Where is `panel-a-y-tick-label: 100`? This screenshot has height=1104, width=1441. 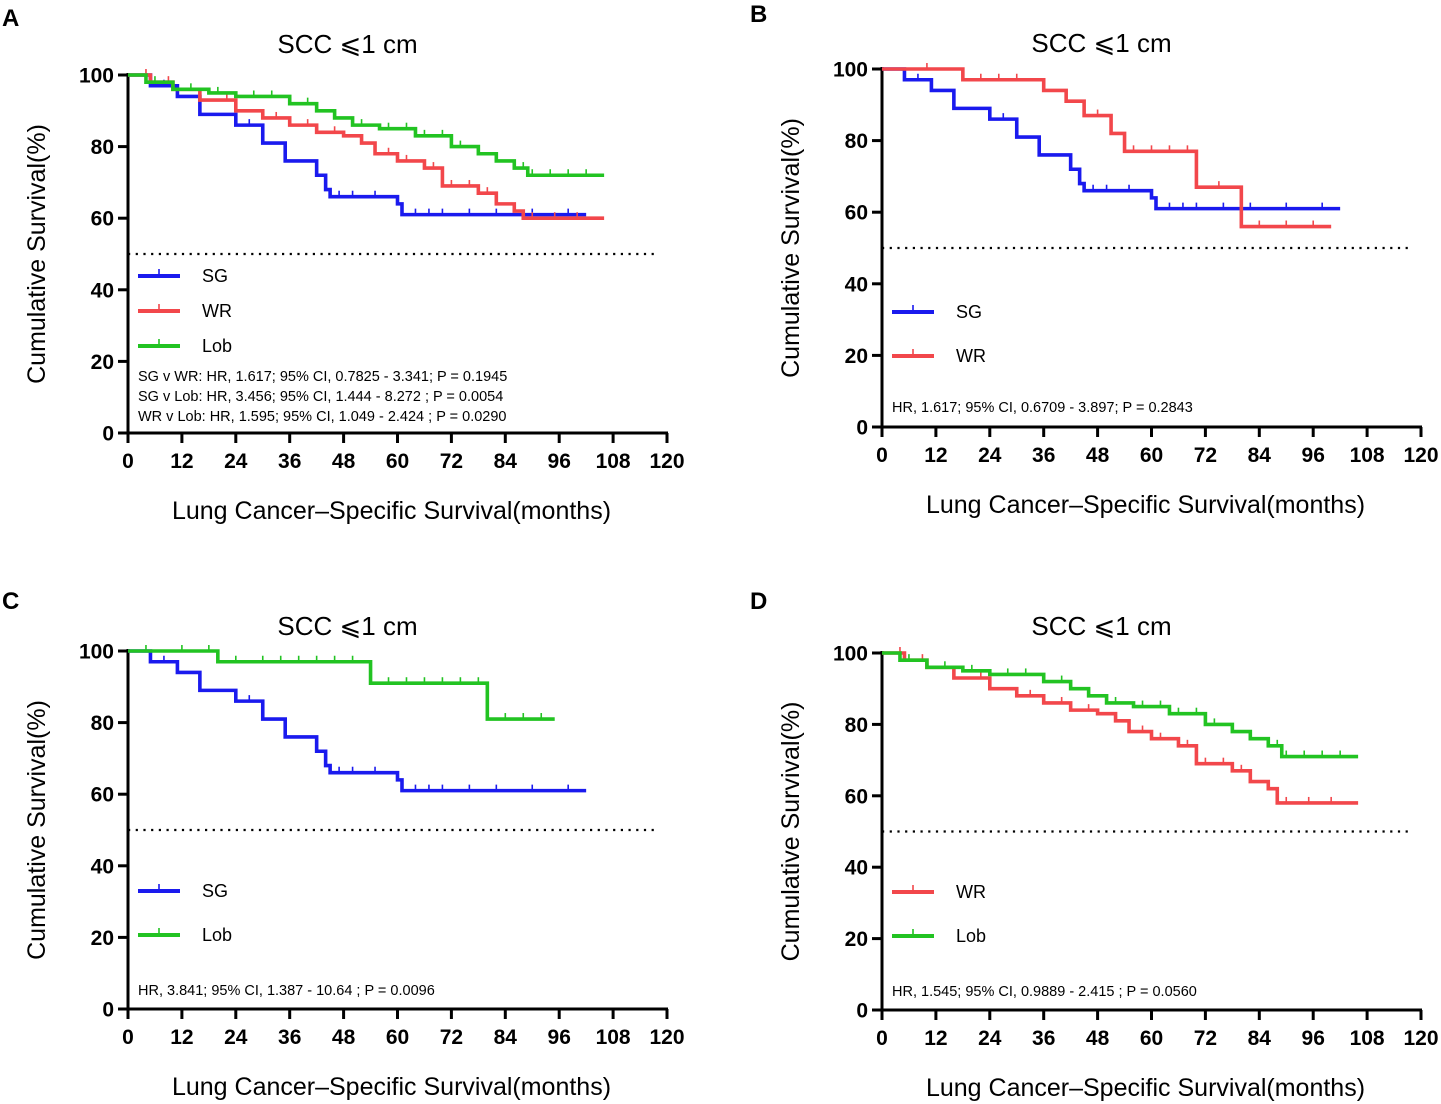 panel-a-y-tick-label: 100 is located at coordinates (96, 76).